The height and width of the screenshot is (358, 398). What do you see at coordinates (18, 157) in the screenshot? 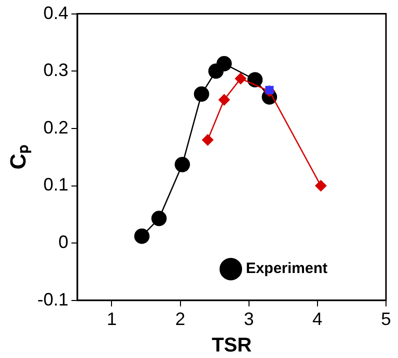
I see `y-axis-title: Cₚ` at bounding box center [18, 157].